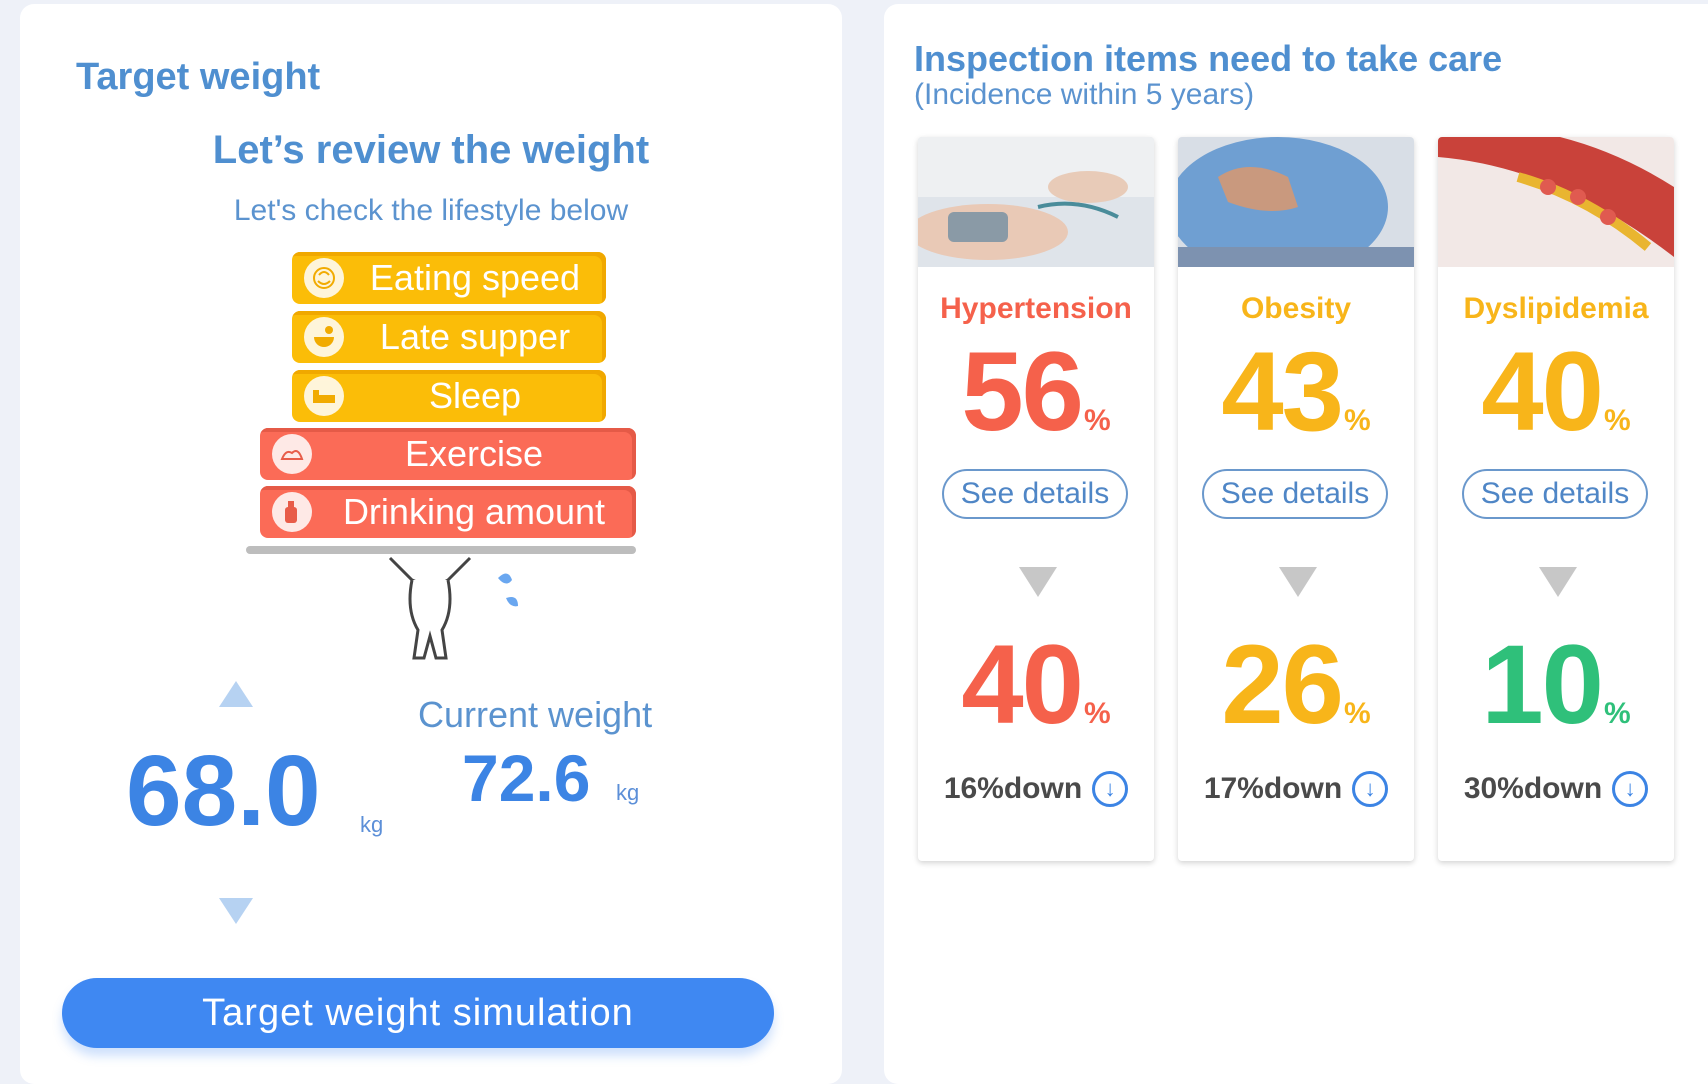 The image size is (1708, 1084). Describe the element at coordinates (1022, 684) in the screenshot. I see `after-value: 40` at that location.